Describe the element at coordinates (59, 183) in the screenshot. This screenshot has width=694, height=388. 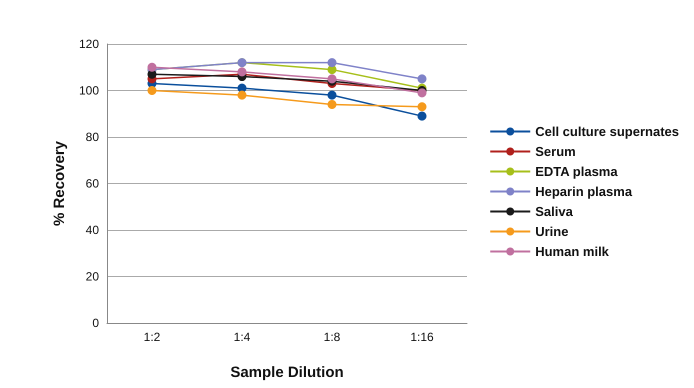
I see `y-axis-title: % Recovery` at that location.